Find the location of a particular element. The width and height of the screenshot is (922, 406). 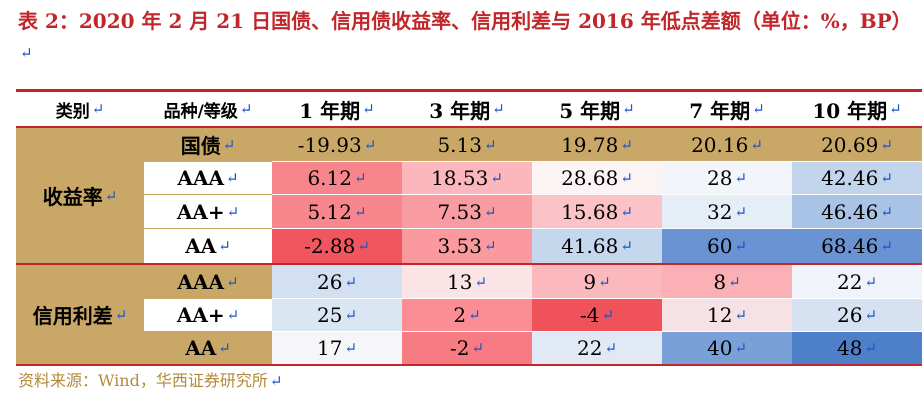

grade-aa: AA ↵ is located at coordinates (208, 245).